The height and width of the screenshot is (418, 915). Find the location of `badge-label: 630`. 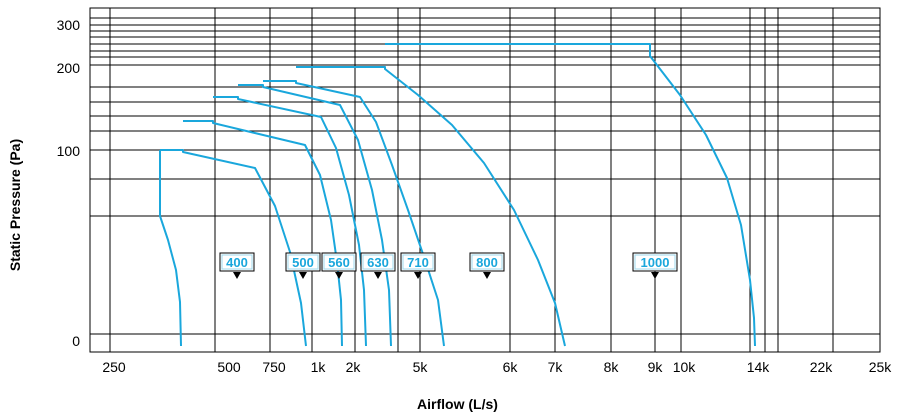

badge-label: 630 is located at coordinates (378, 262).